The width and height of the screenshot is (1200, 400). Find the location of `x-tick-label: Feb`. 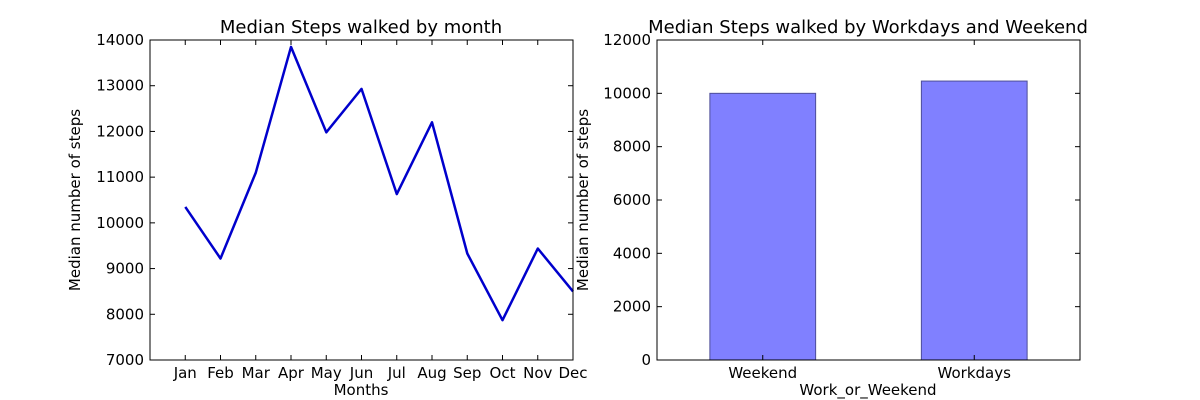

x-tick-label: Feb is located at coordinates (220, 373).